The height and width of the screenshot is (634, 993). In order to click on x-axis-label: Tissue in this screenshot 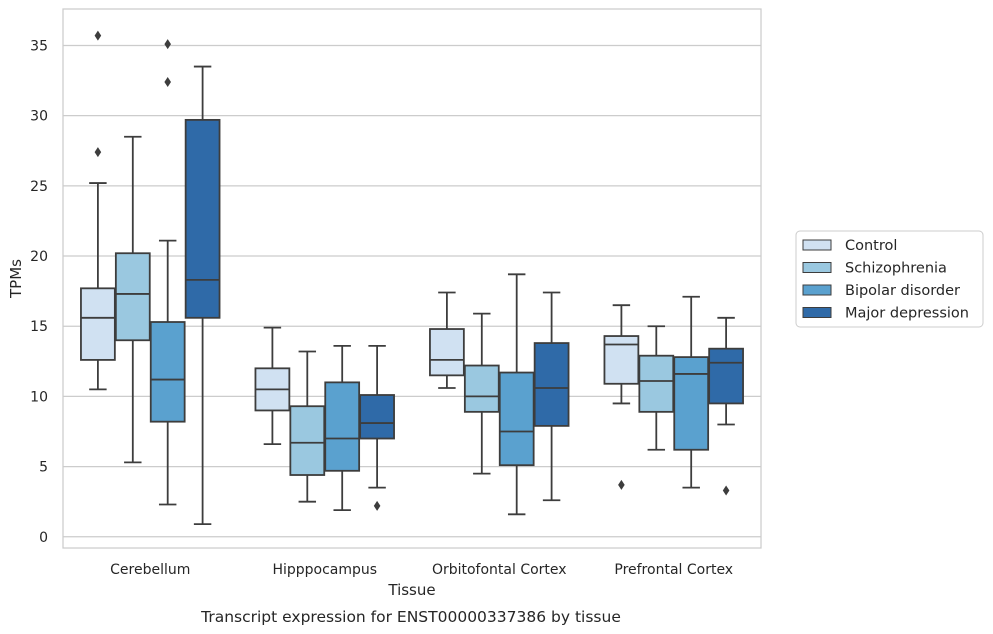, I will do `click(411, 590)`.